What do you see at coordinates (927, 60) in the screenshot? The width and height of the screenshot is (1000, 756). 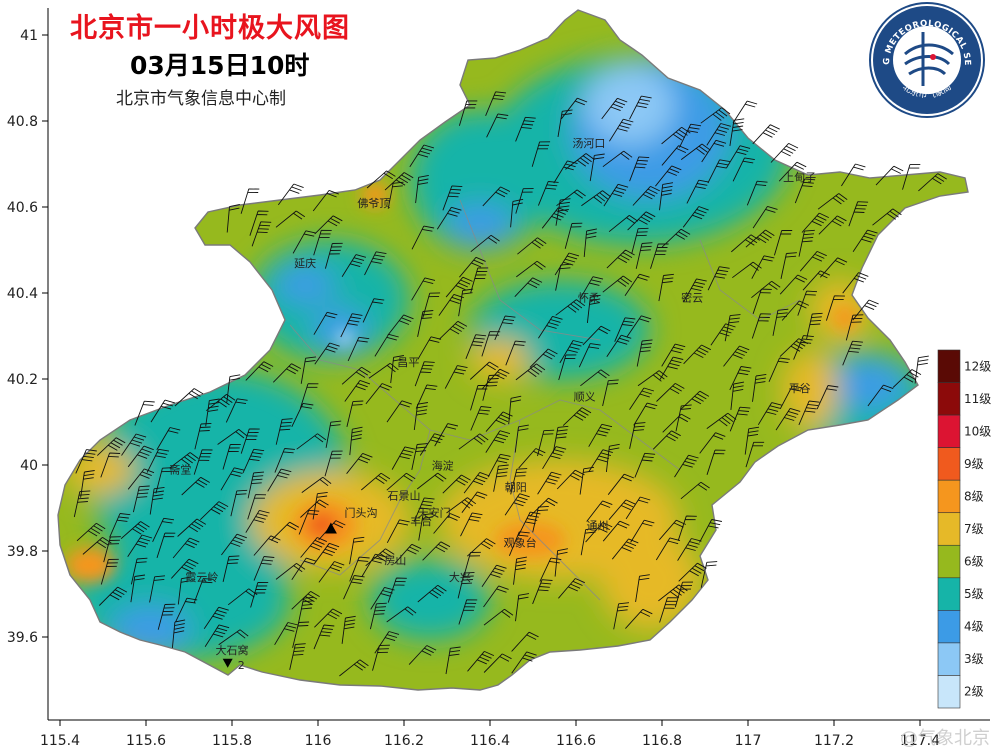 I see `logo-inner-disc` at bounding box center [927, 60].